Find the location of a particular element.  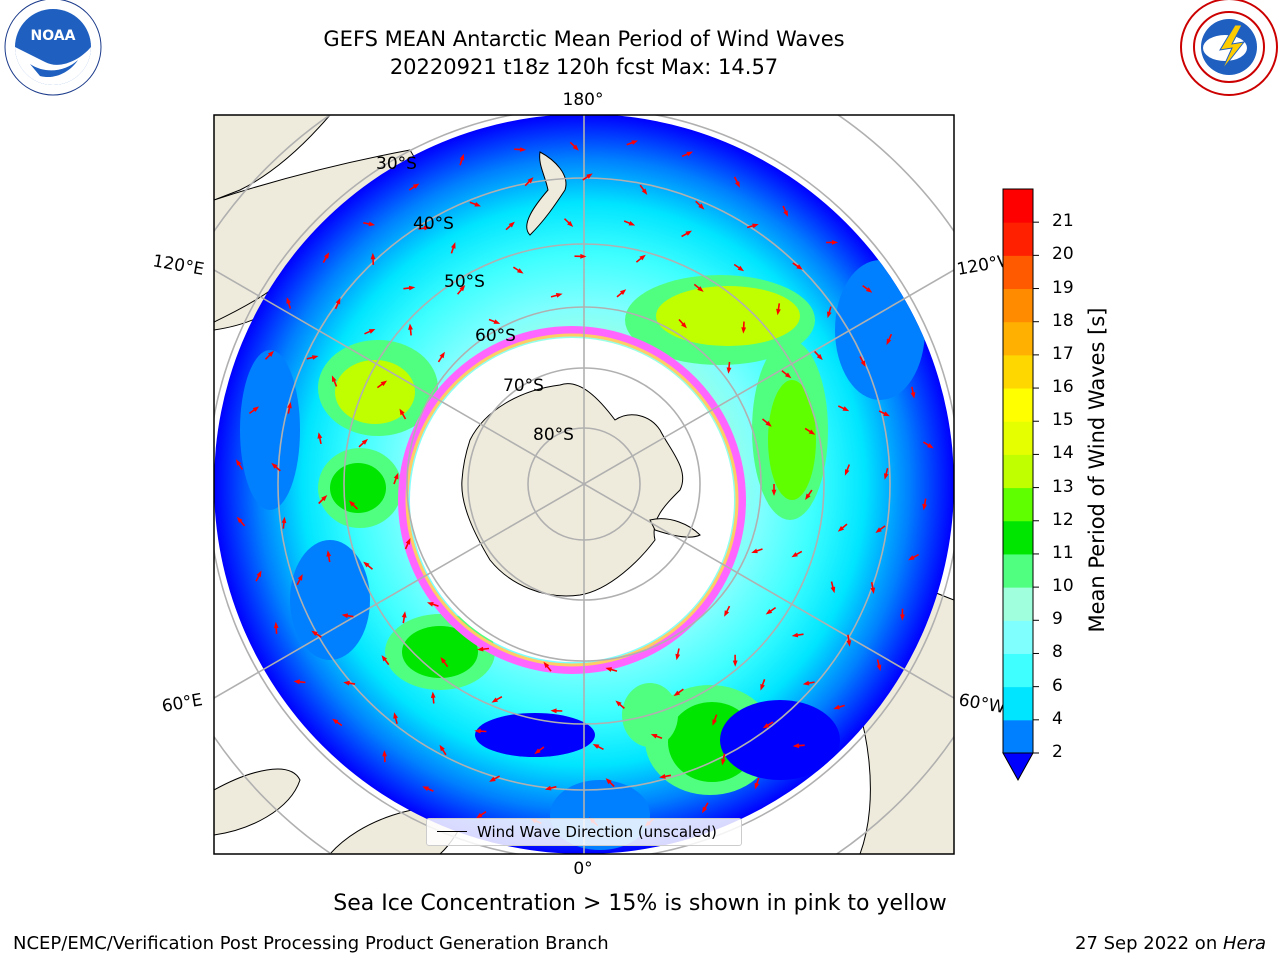

lat-label-70s: 70°S is located at coordinates (523, 386).